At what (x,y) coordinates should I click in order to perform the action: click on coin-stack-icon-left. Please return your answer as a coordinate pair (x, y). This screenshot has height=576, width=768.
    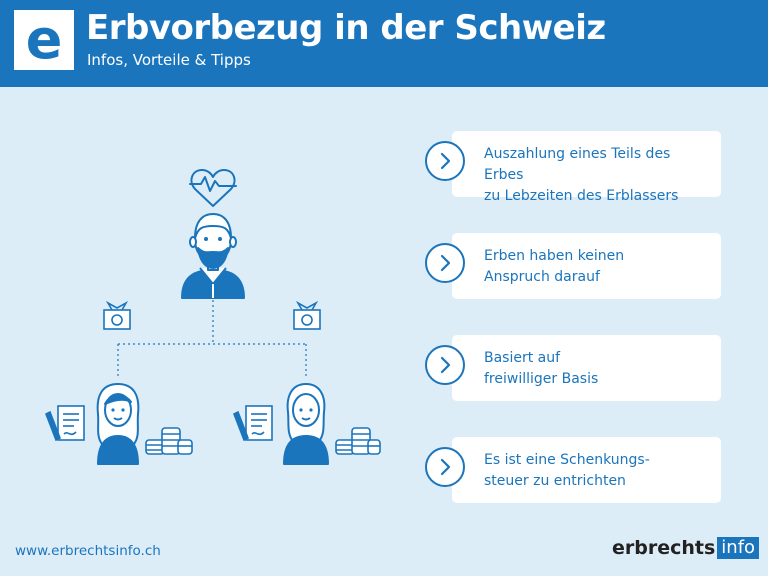
    Looking at the image, I should click on (169, 441).